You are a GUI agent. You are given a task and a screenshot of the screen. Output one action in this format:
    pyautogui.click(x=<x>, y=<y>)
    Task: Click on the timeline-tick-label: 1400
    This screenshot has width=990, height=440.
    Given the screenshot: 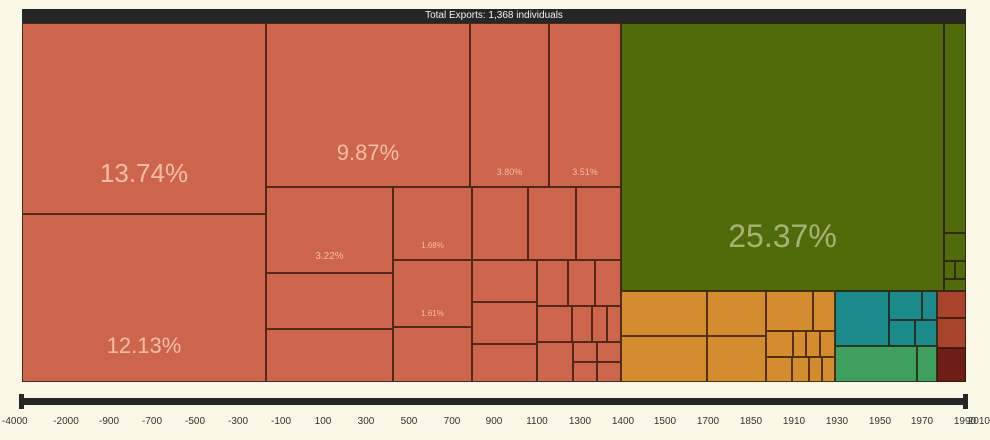 What is the action you would take?
    pyautogui.click(x=623, y=421)
    